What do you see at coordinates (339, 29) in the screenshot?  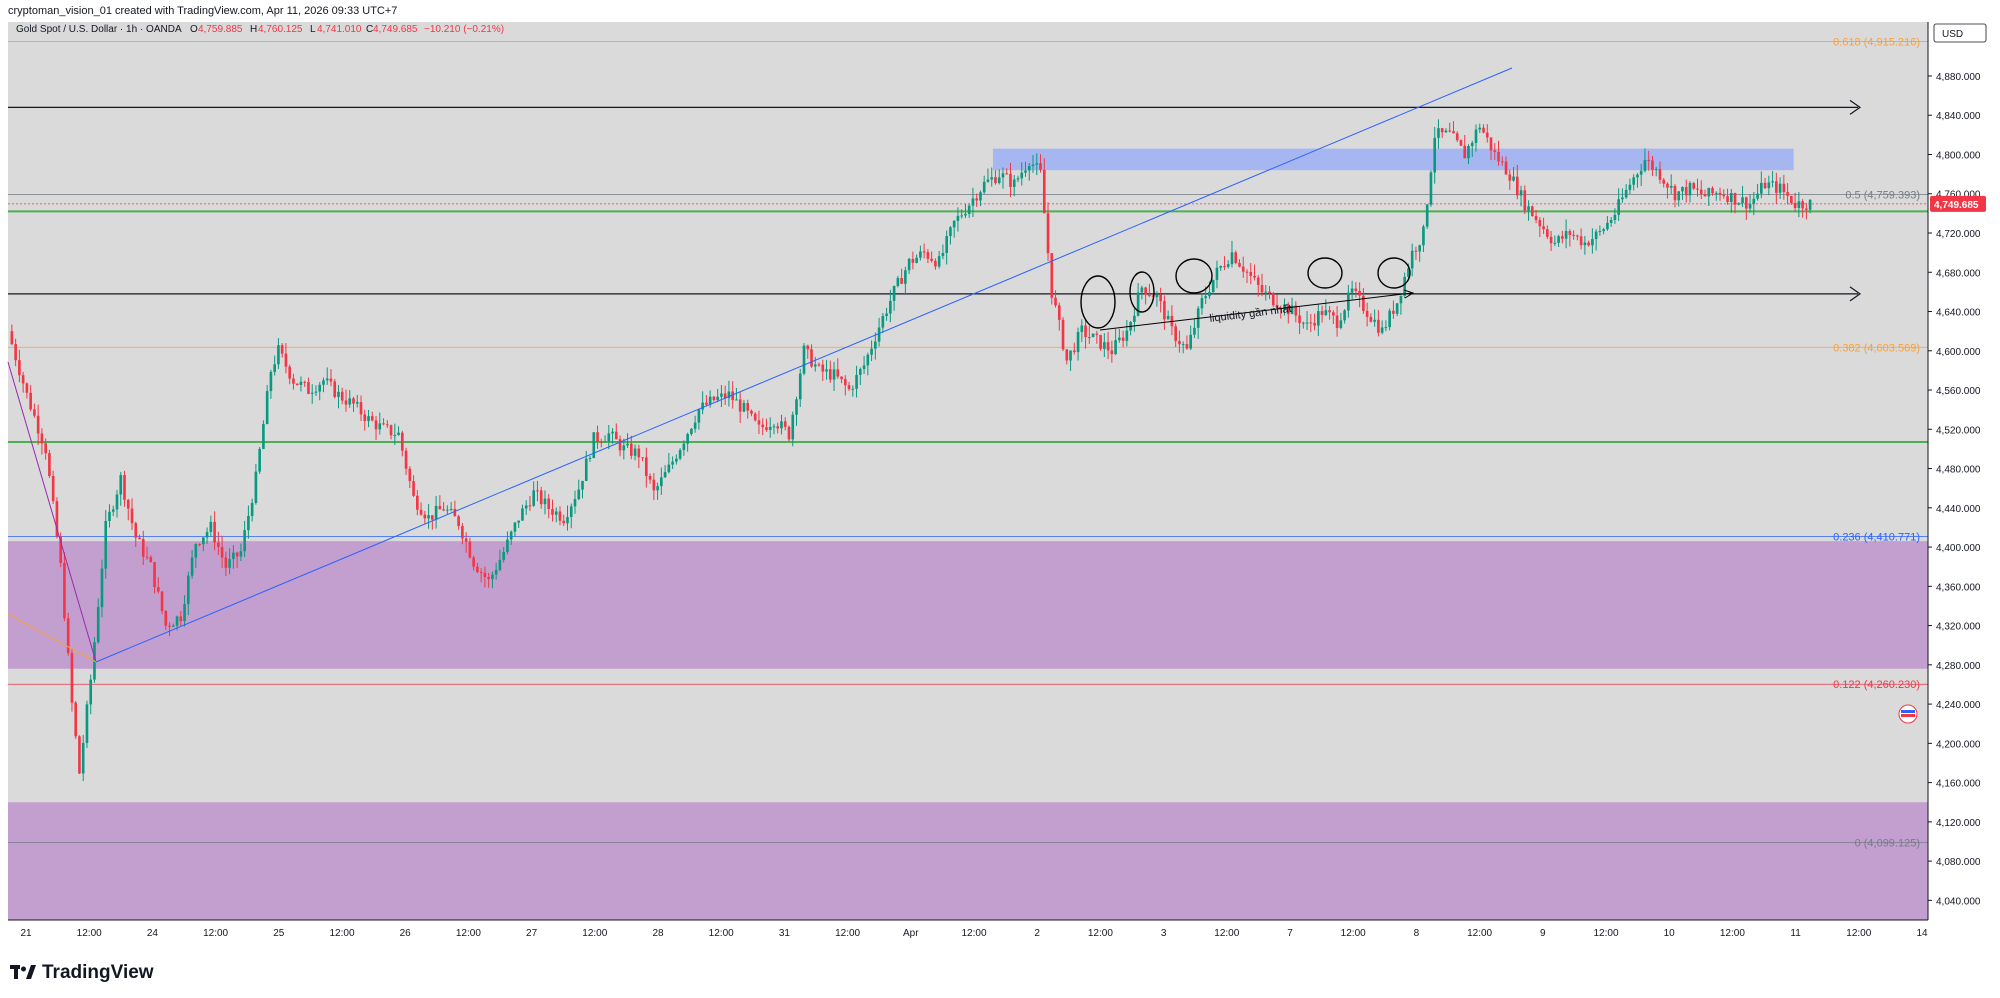 I see `legend-l-value: 4,741.010` at bounding box center [339, 29].